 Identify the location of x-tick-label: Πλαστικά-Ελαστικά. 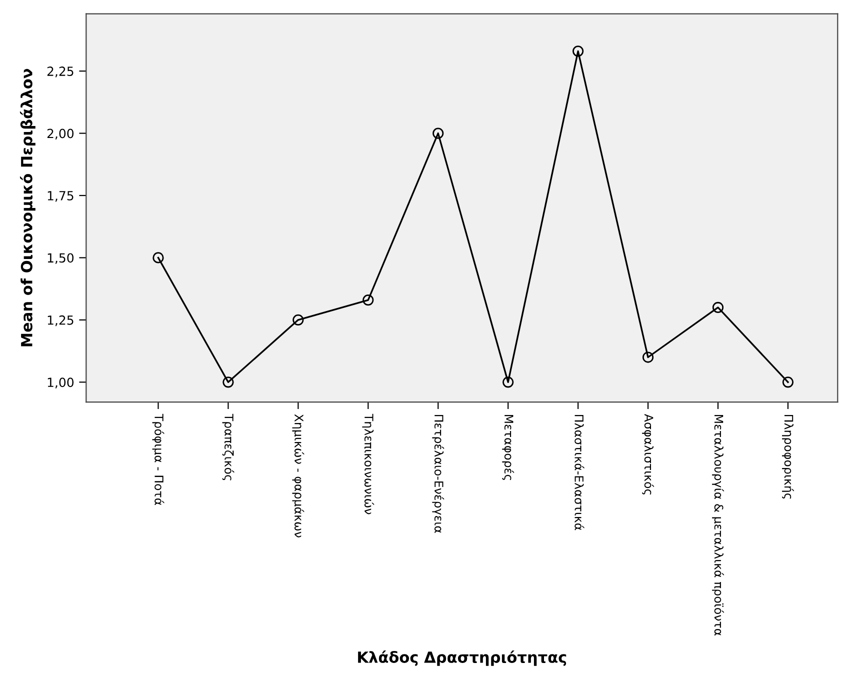
(579, 472).